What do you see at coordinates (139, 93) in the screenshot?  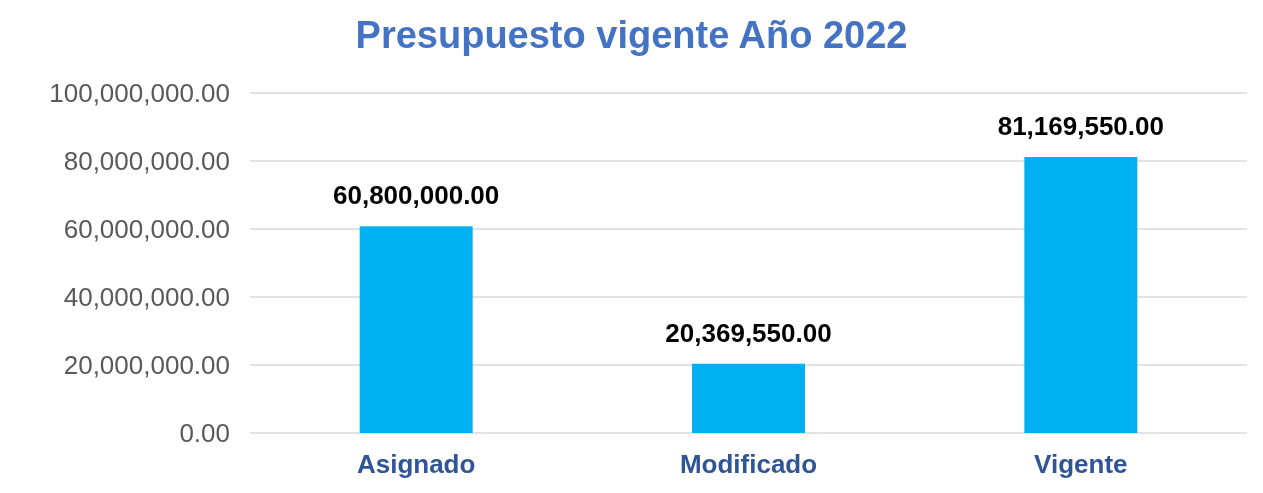 I see `y-tick-label: 100,000,000.00` at bounding box center [139, 93].